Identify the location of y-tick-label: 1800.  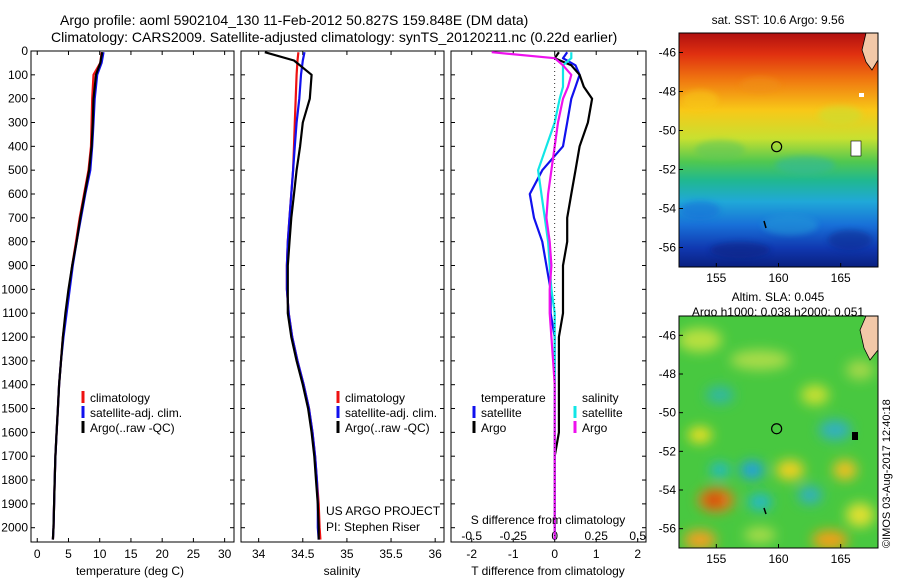
(14, 480).